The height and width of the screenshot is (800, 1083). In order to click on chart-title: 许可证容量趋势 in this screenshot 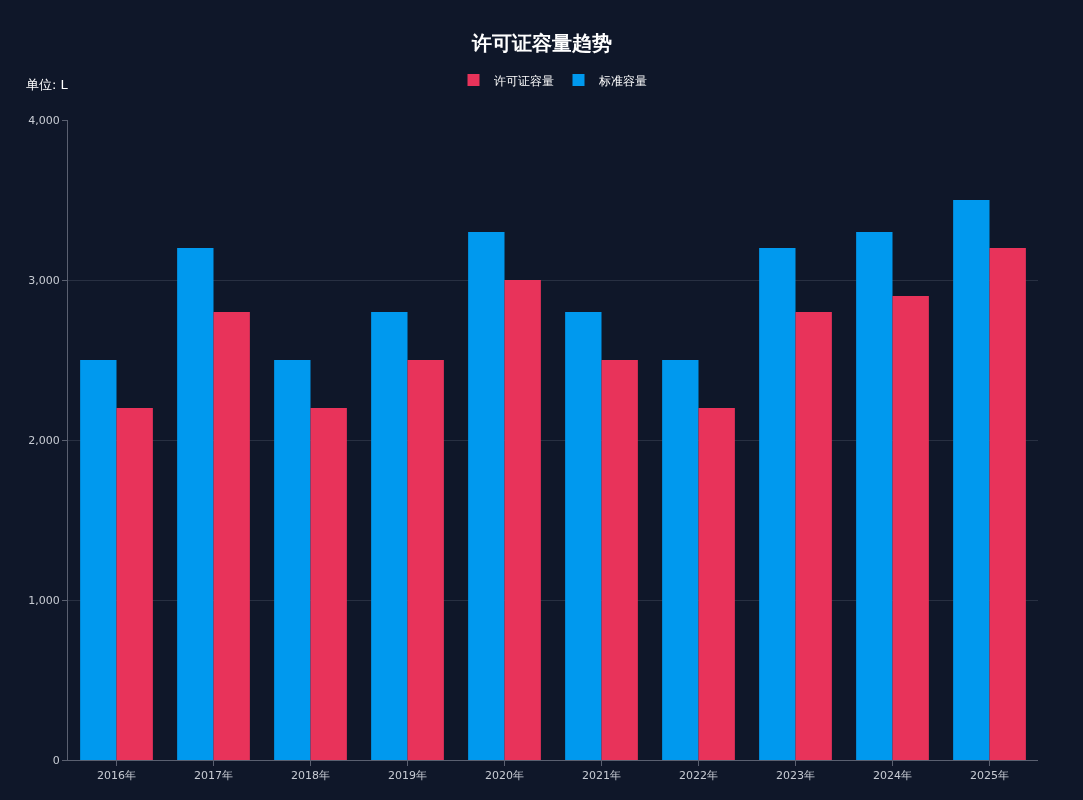, I will do `click(541, 43)`.